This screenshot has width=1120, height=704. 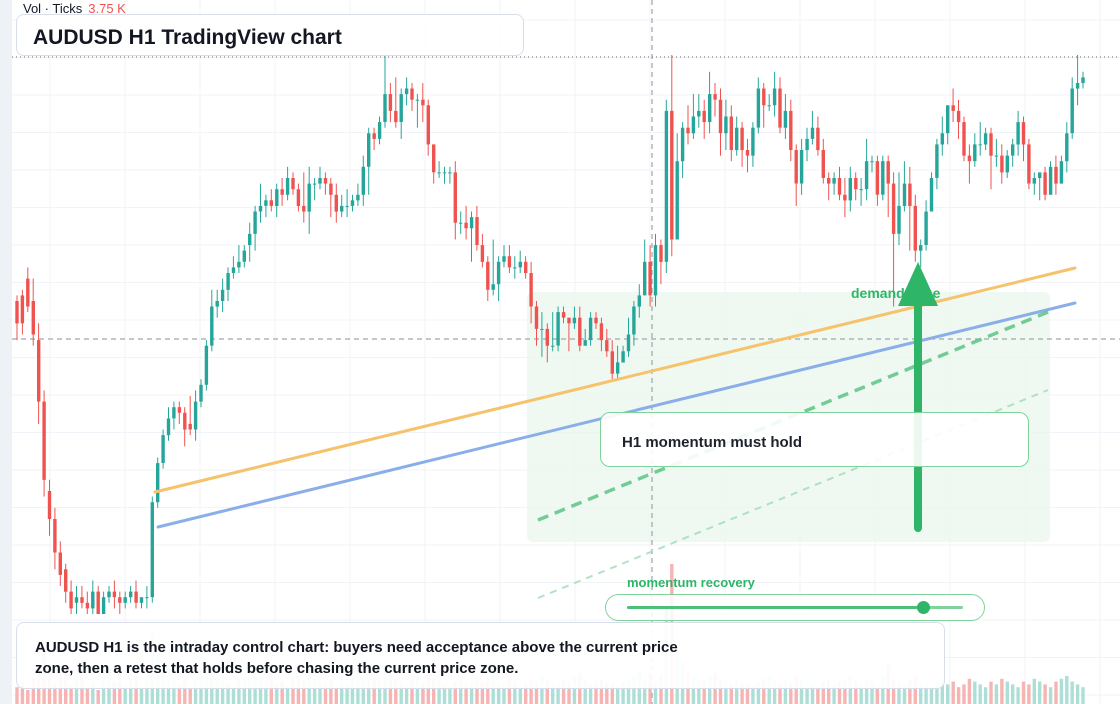 What do you see at coordinates (896, 293) in the screenshot?
I see `demand-zone-label: demand zone` at bounding box center [896, 293].